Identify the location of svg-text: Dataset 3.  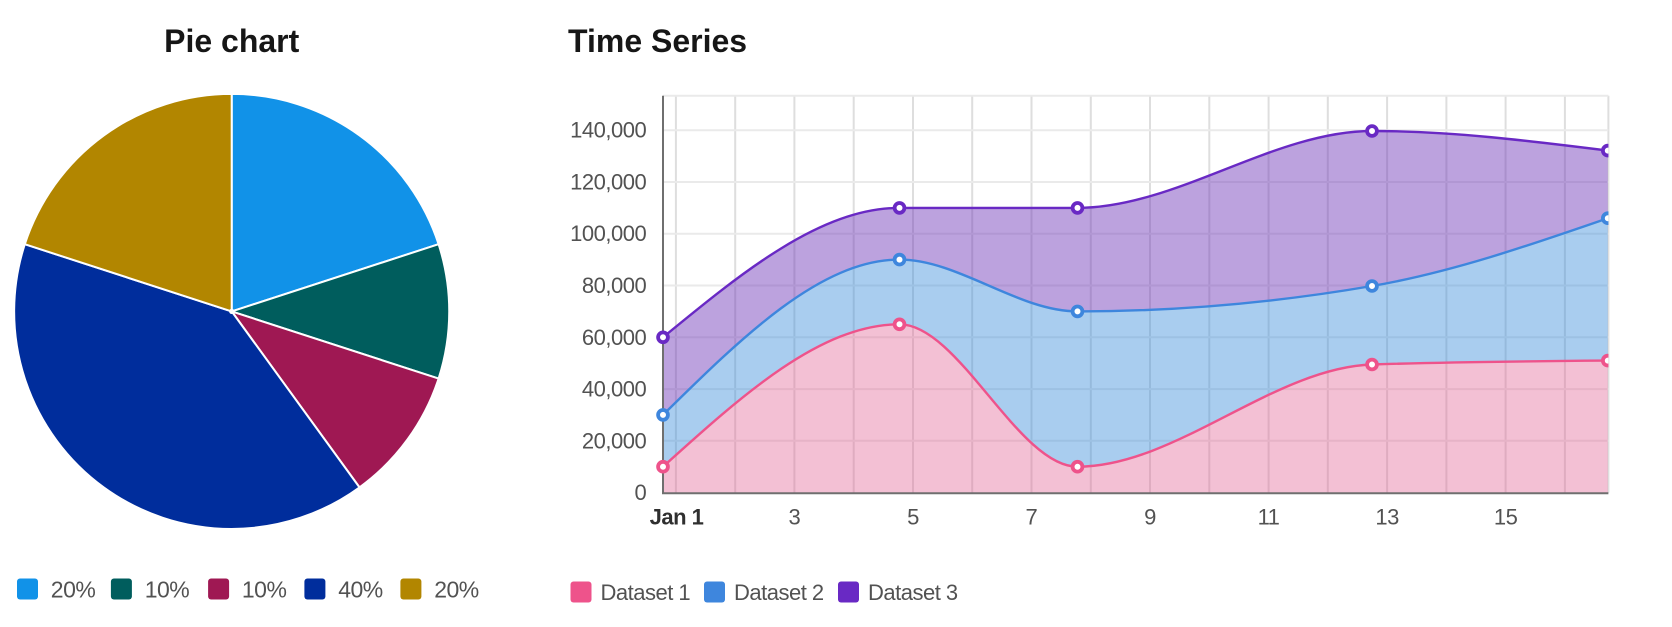
(913, 592).